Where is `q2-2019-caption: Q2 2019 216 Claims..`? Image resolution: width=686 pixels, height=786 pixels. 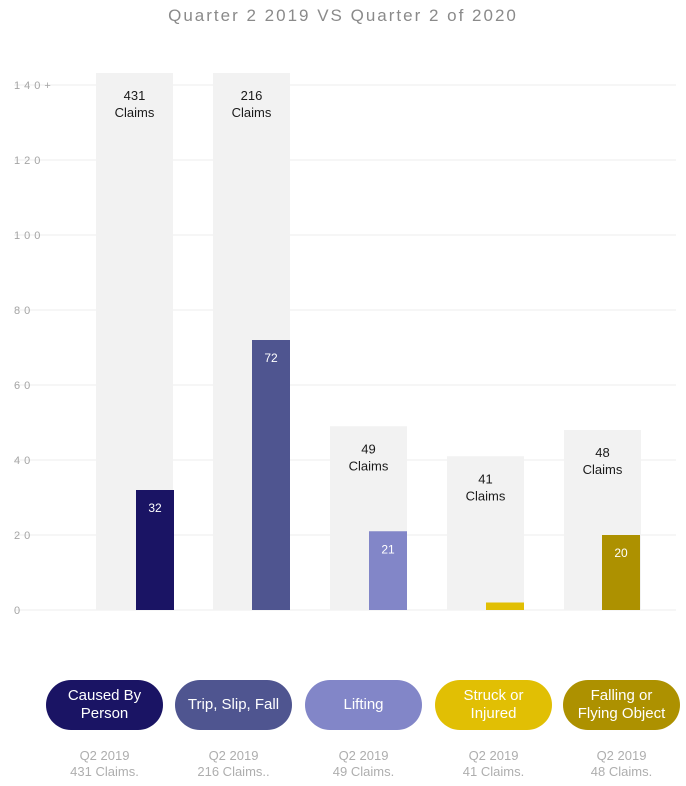 q2-2019-caption: Q2 2019 216 Claims.. is located at coordinates (233, 764).